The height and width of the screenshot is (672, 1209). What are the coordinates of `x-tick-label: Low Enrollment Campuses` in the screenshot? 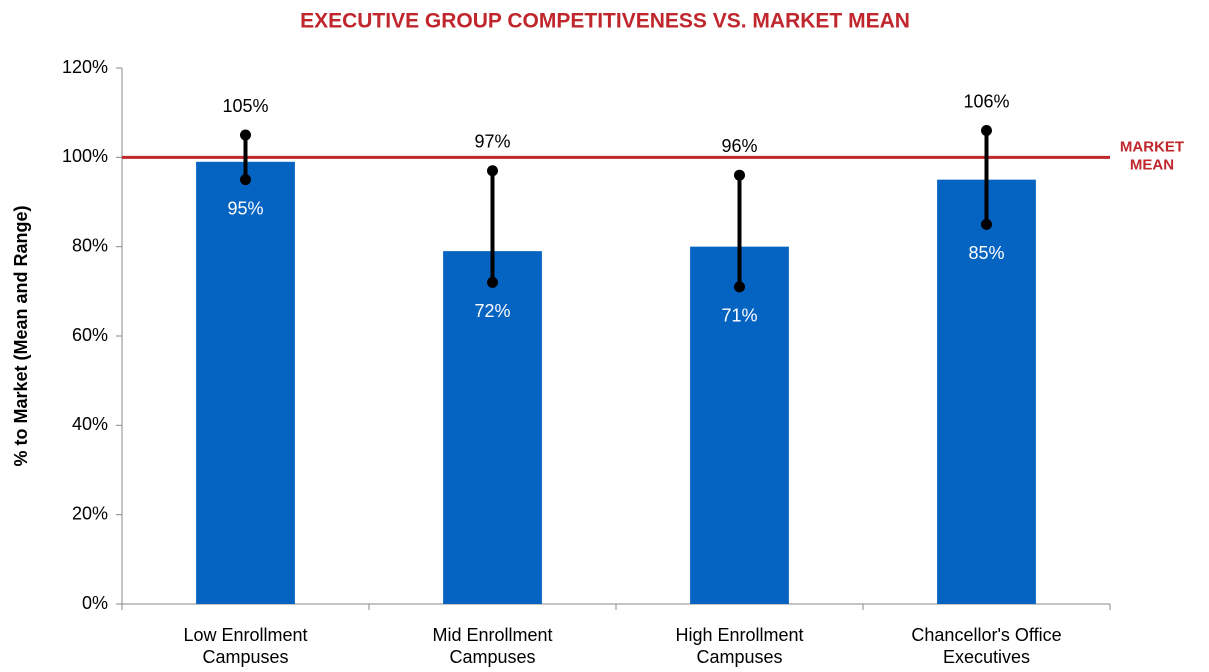 It's located at (245, 646).